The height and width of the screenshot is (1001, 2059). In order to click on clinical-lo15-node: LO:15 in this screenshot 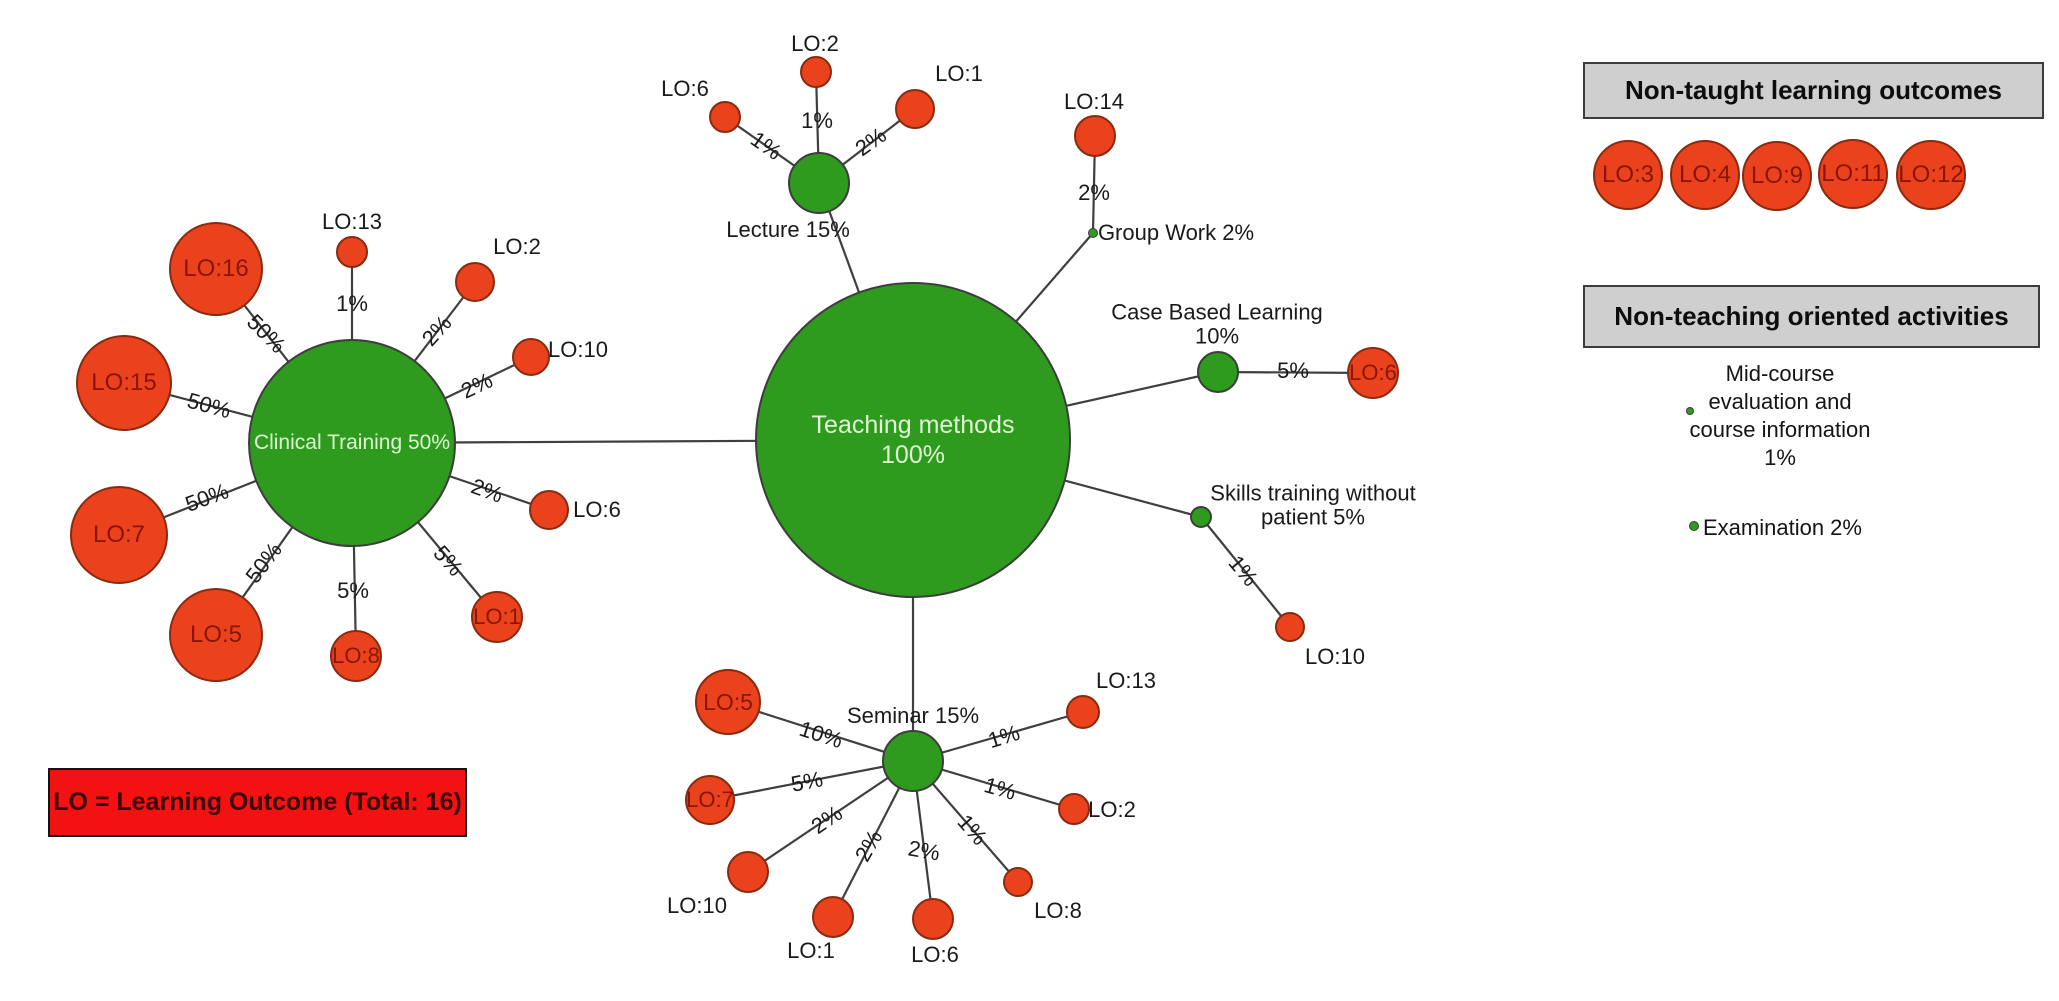, I will do `click(124, 383)`.